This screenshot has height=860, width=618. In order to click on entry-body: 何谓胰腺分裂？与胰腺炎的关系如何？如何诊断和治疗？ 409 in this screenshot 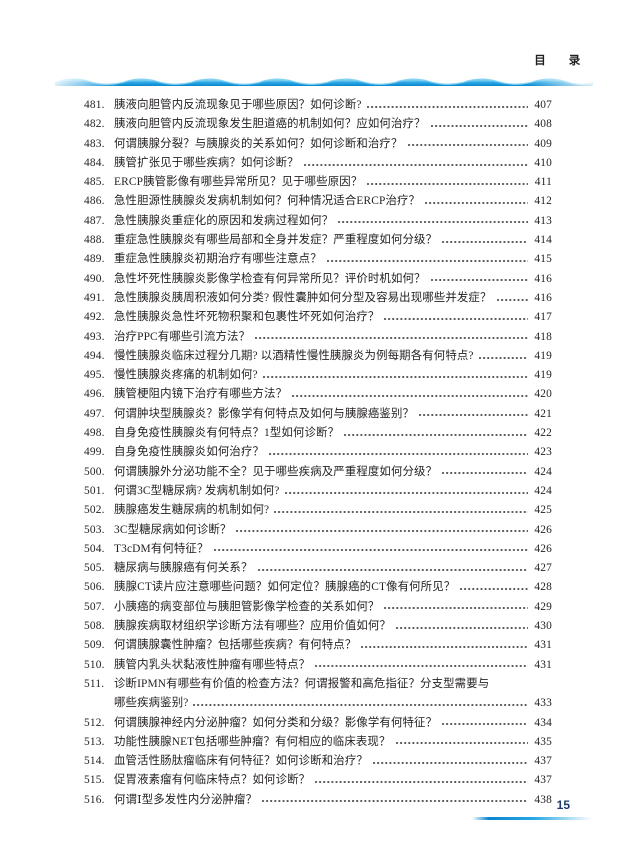, I will do `click(333, 144)`.